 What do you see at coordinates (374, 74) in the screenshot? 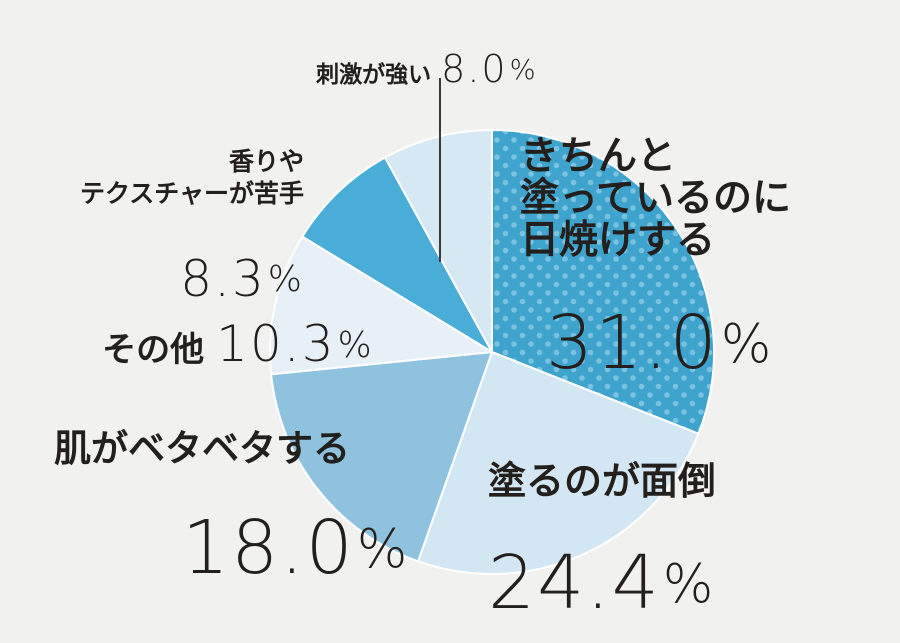
I see `category-label: 刺激が強い` at bounding box center [374, 74].